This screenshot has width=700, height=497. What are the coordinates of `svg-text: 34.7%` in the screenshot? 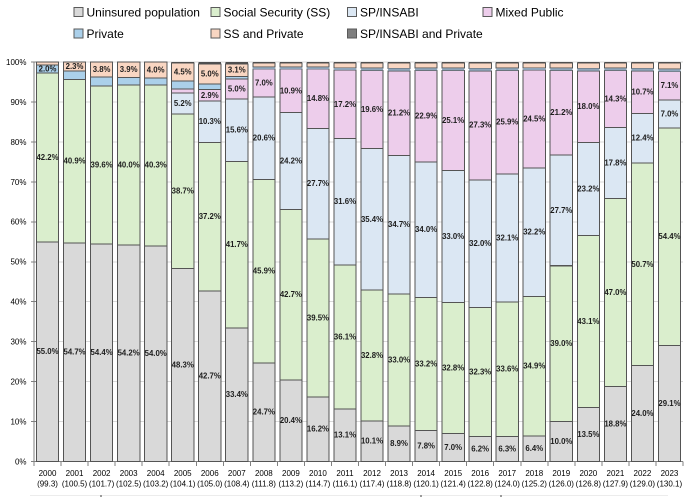 It's located at (399, 224).